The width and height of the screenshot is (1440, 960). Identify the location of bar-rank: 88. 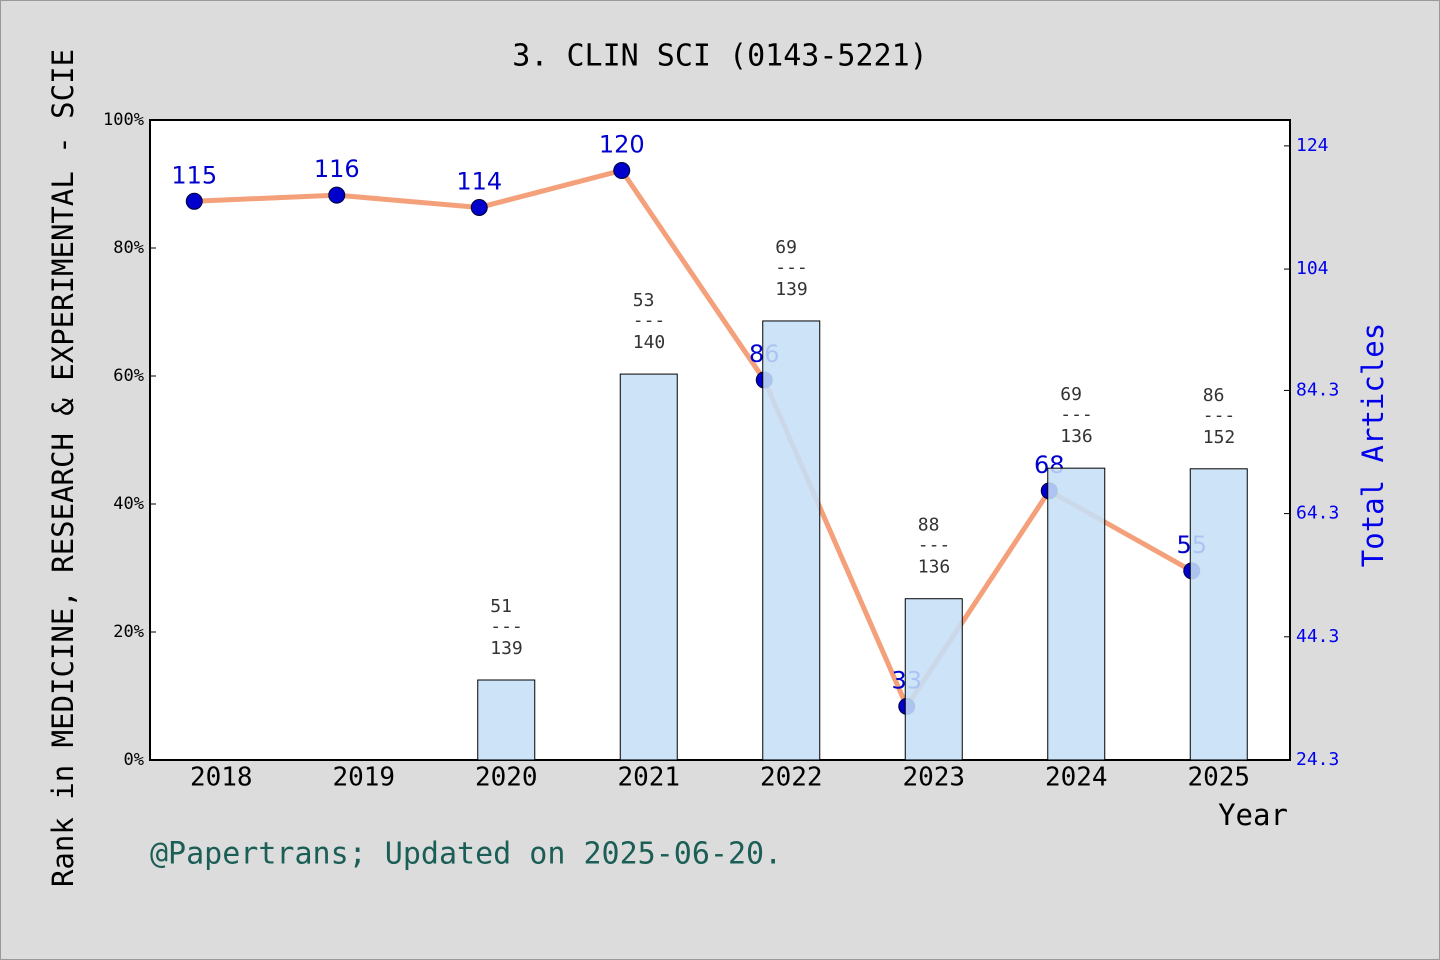
(929, 525).